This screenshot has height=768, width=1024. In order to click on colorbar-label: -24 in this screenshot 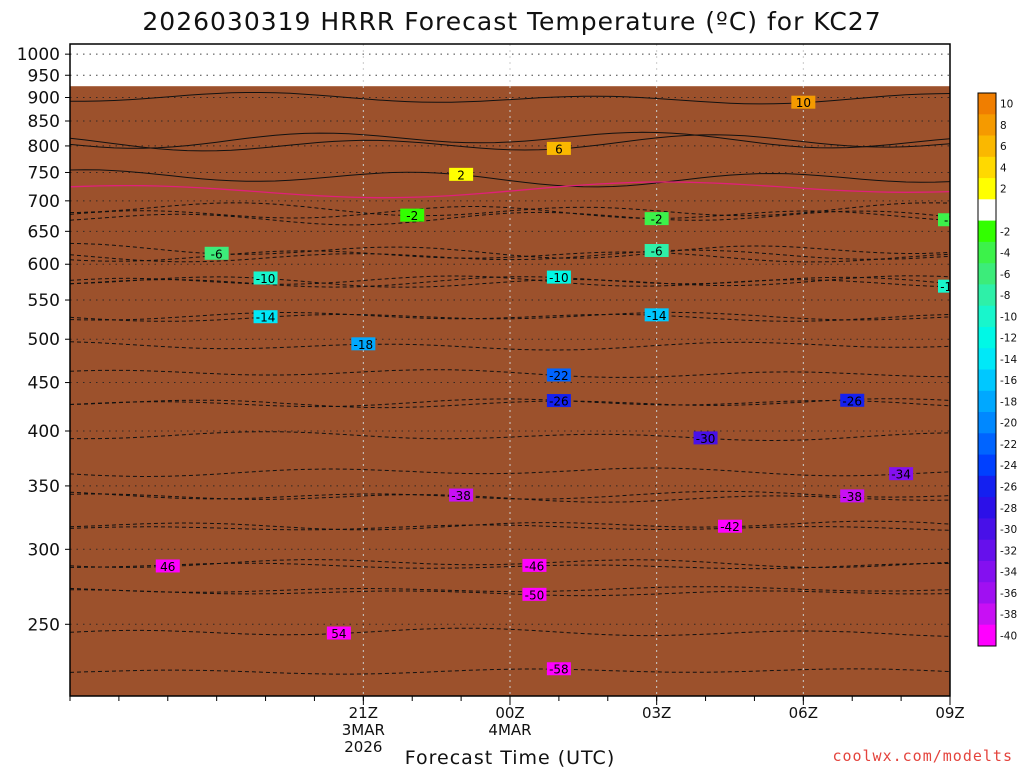, I will do `click(1008, 466)`.